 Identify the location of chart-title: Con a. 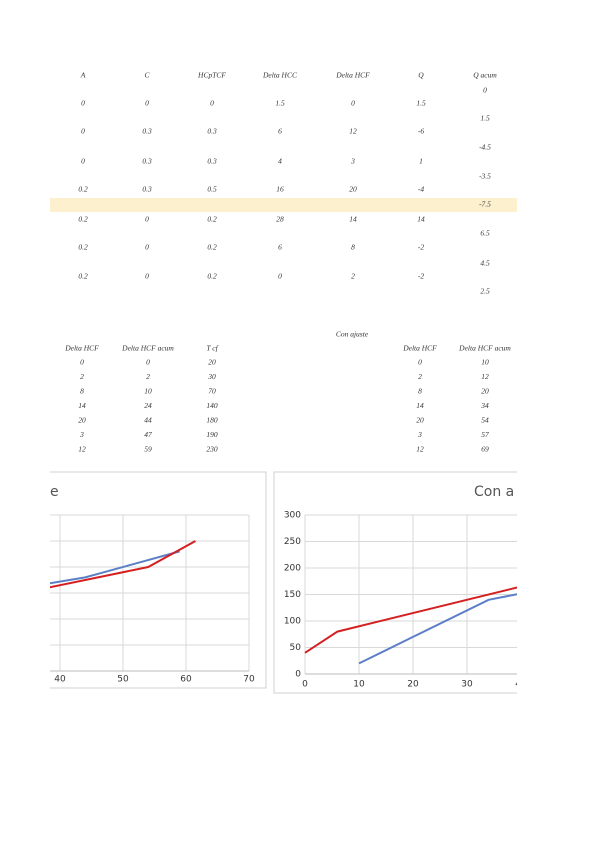
(494, 492).